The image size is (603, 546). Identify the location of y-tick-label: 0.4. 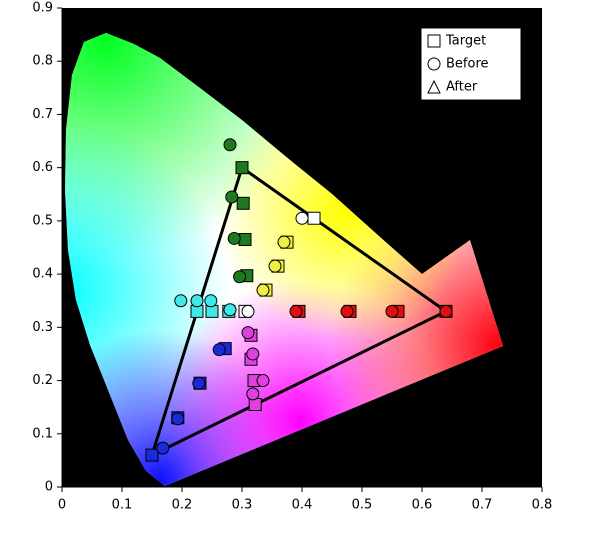
(42, 274).